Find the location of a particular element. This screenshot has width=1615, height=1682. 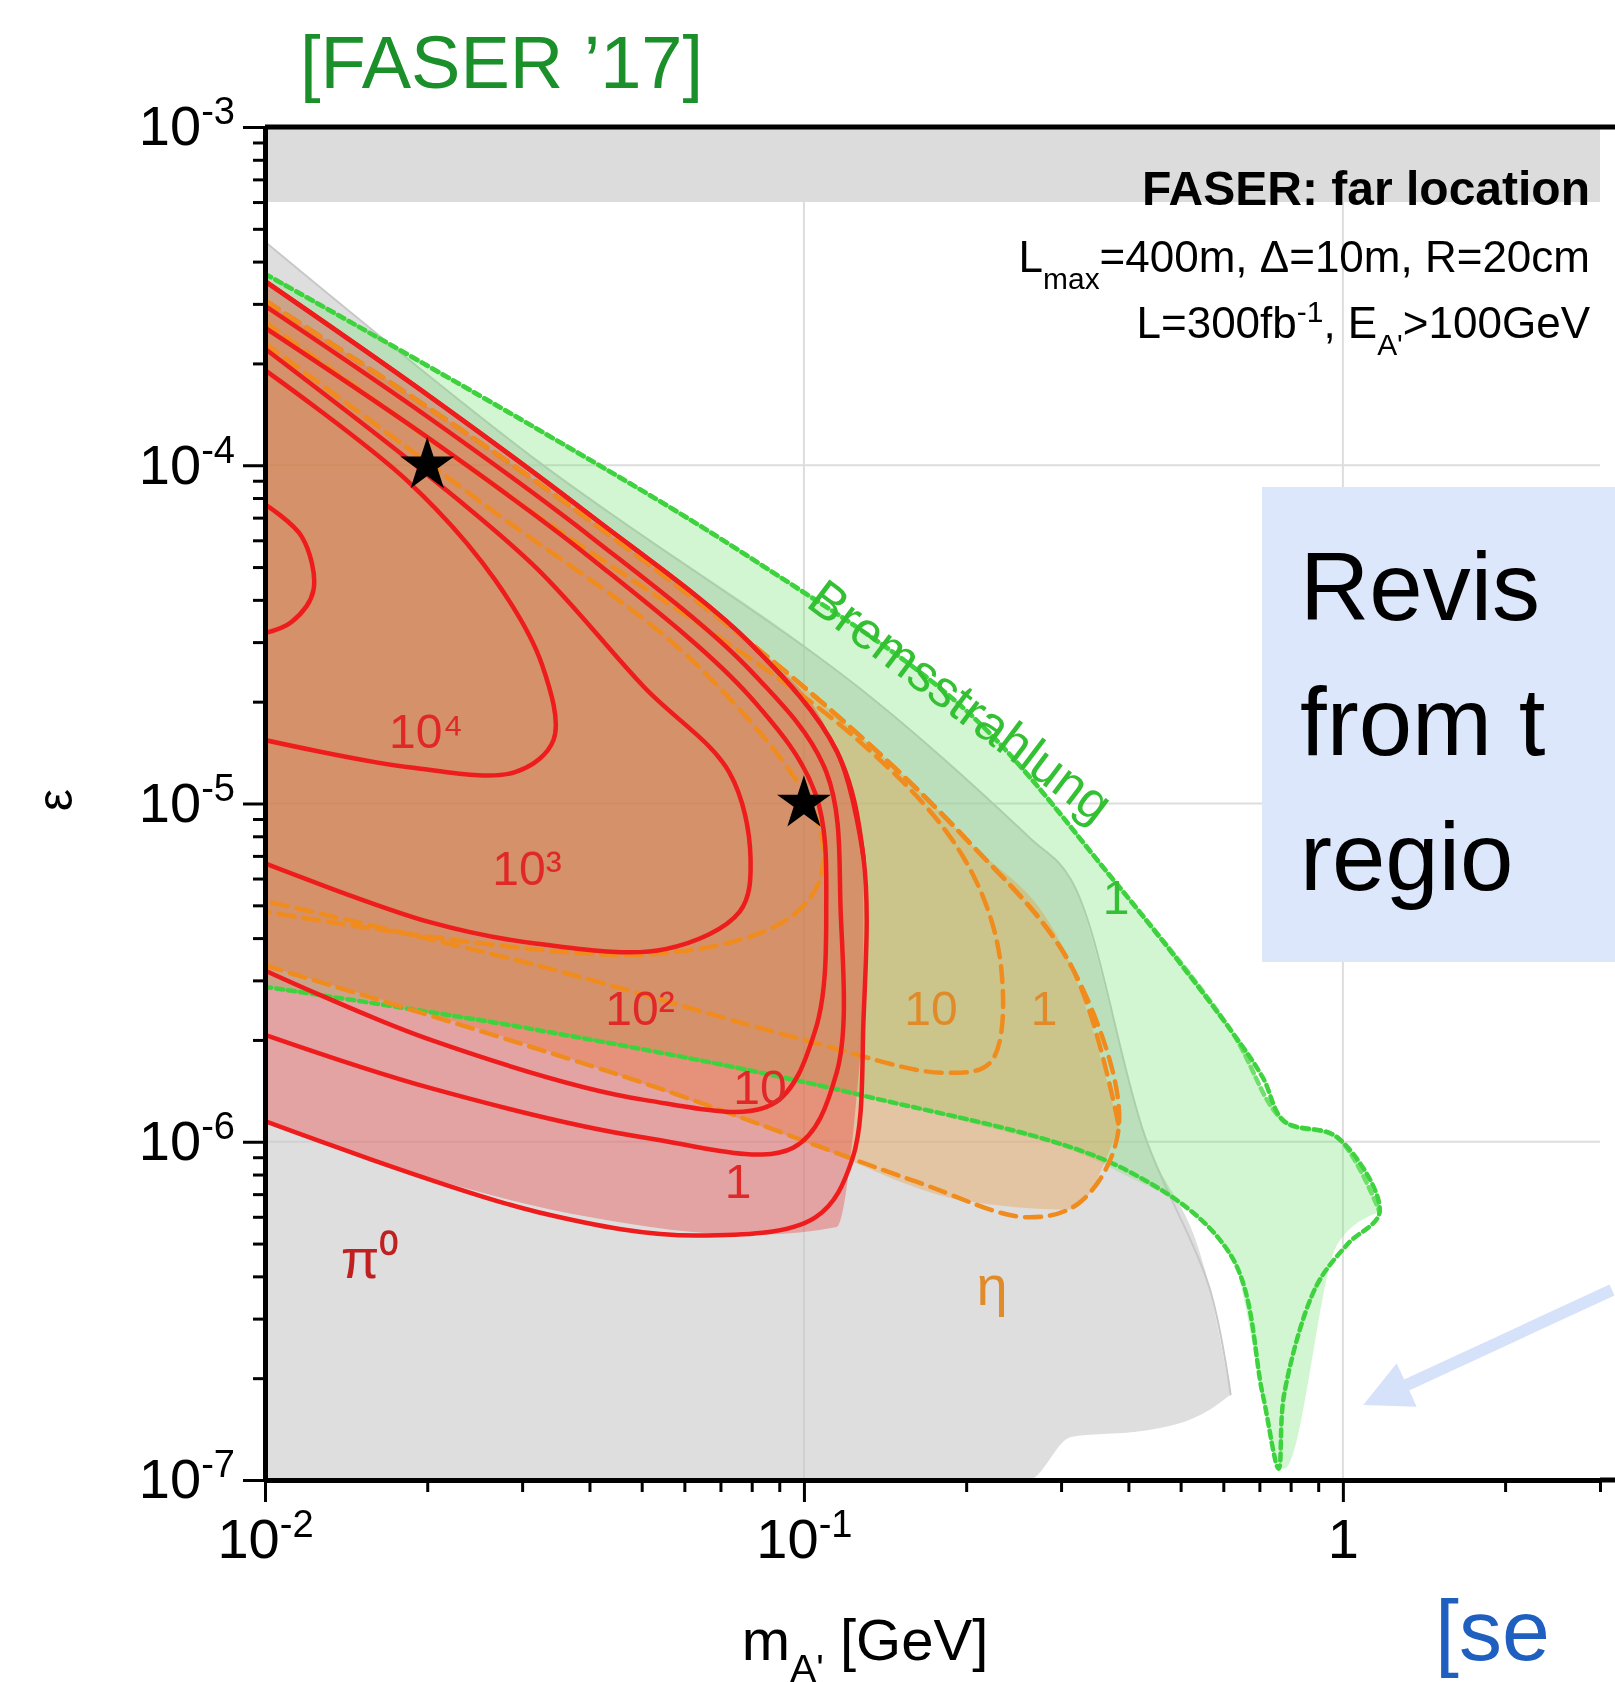

annotation: 10² is located at coordinates (640, 1008).